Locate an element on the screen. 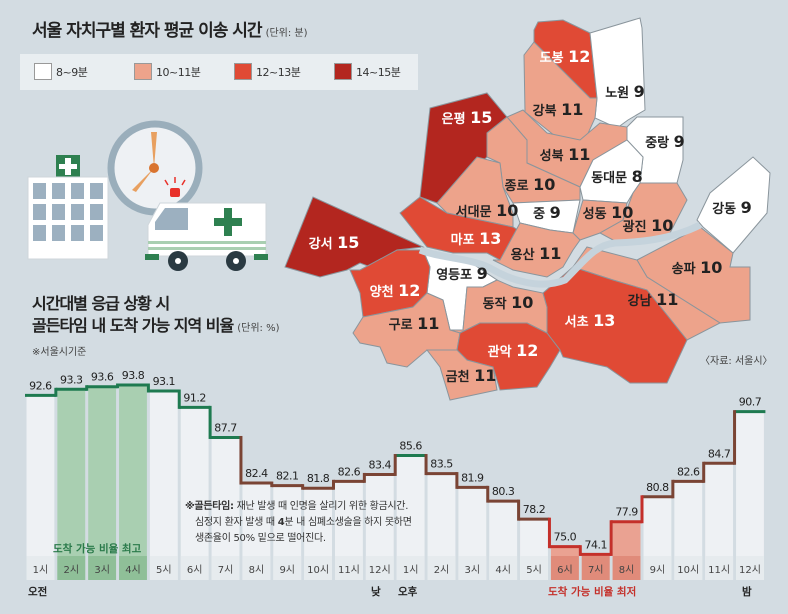  district-name: 관악 is located at coordinates (502, 352).